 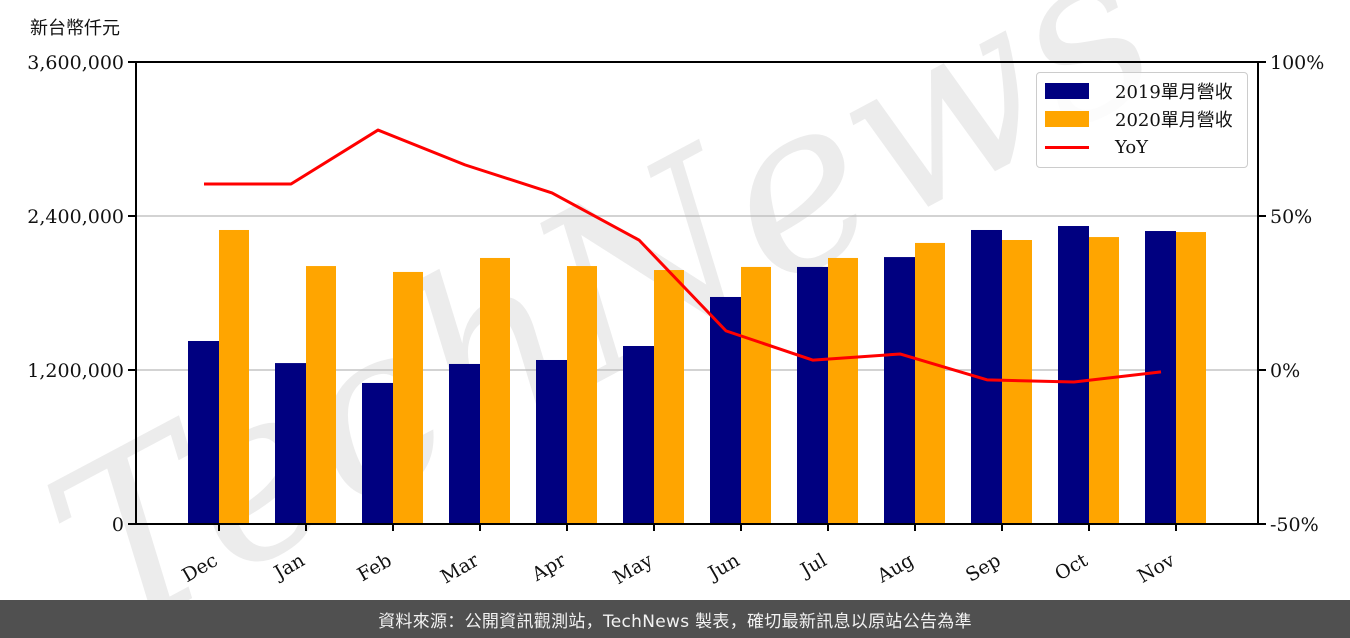 I want to click on legend-label: YoY, so click(x=1132, y=147).